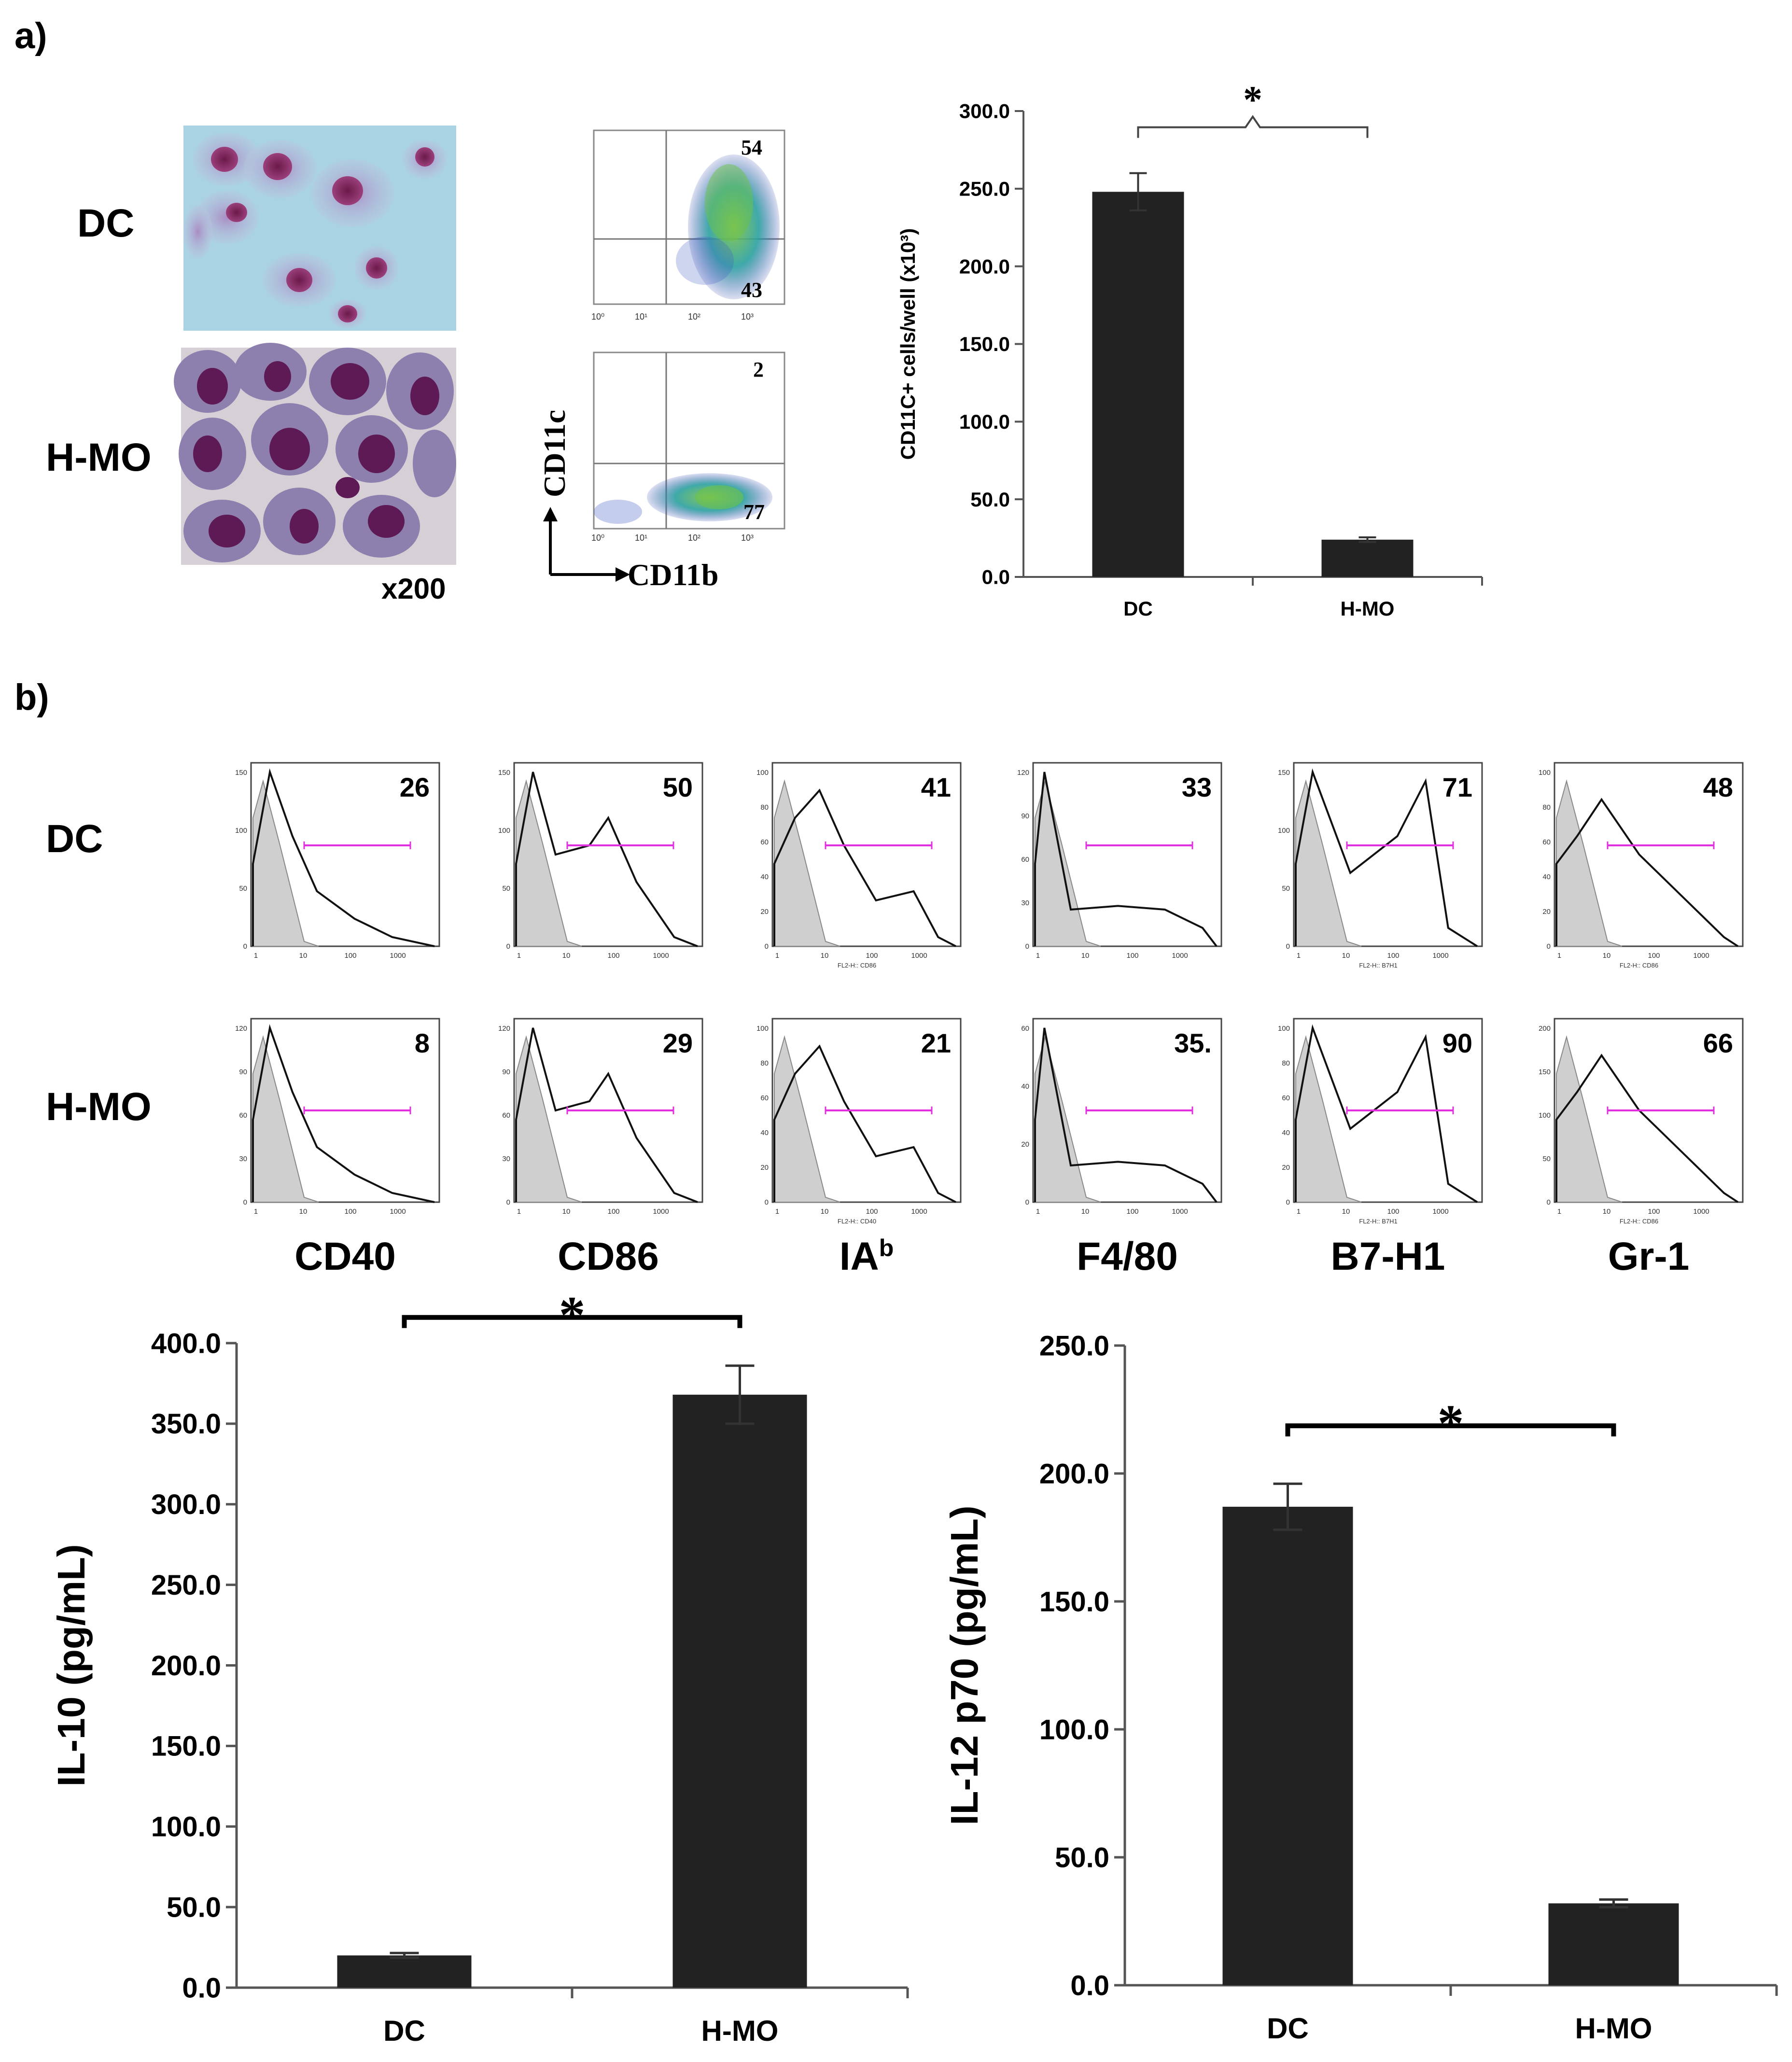 The image size is (1792, 2062). I want to click on flow-tick-labels: 10⁰ 10¹ 10² 10³ 10⁰ 10¹ 10² 10³, so click(673, 427).